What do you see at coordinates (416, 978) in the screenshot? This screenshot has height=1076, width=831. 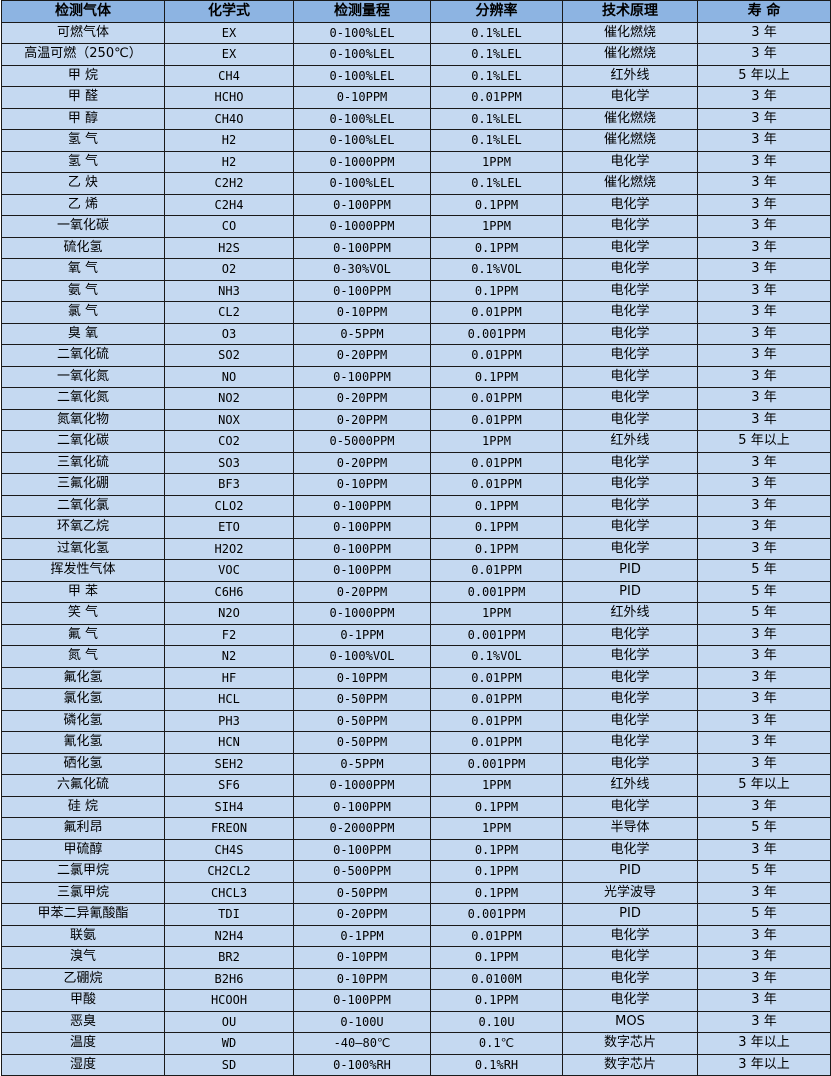 I see `table-row: 乙硼烷 B2H6 0-10PPM 0.0100M 电化学 3 年` at bounding box center [416, 978].